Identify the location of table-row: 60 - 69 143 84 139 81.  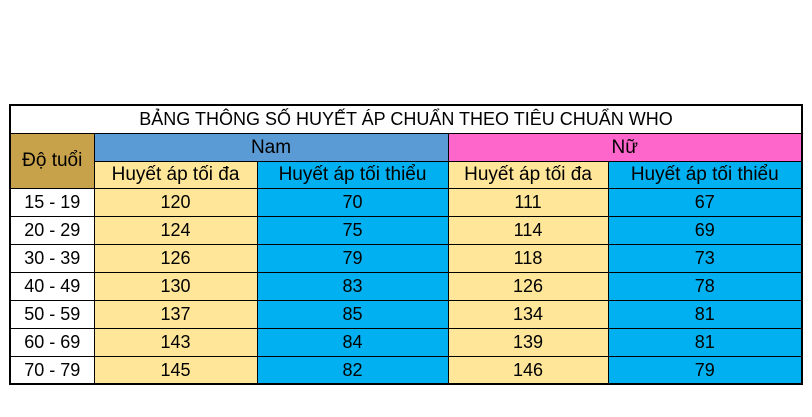
(406, 342).